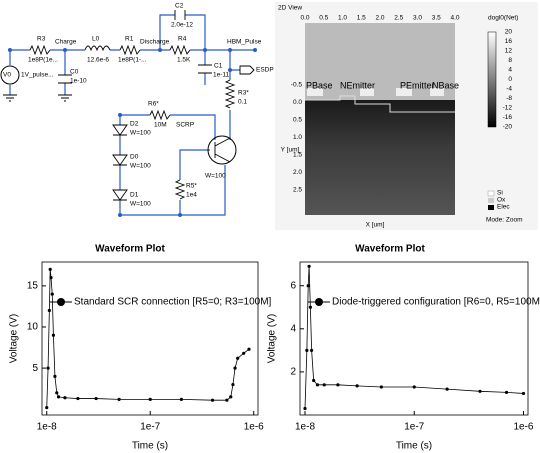 This screenshot has width=540, height=453. What do you see at coordinates (361, 18) in the screenshot?
I see `x-tick-label: 1.5` at bounding box center [361, 18].